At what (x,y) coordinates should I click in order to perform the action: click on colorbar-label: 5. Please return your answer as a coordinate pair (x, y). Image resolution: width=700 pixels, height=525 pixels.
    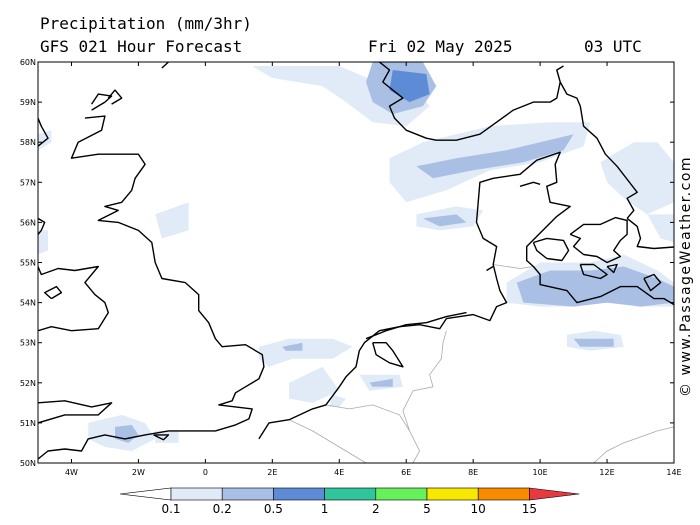
    Looking at the image, I should click on (427, 509).